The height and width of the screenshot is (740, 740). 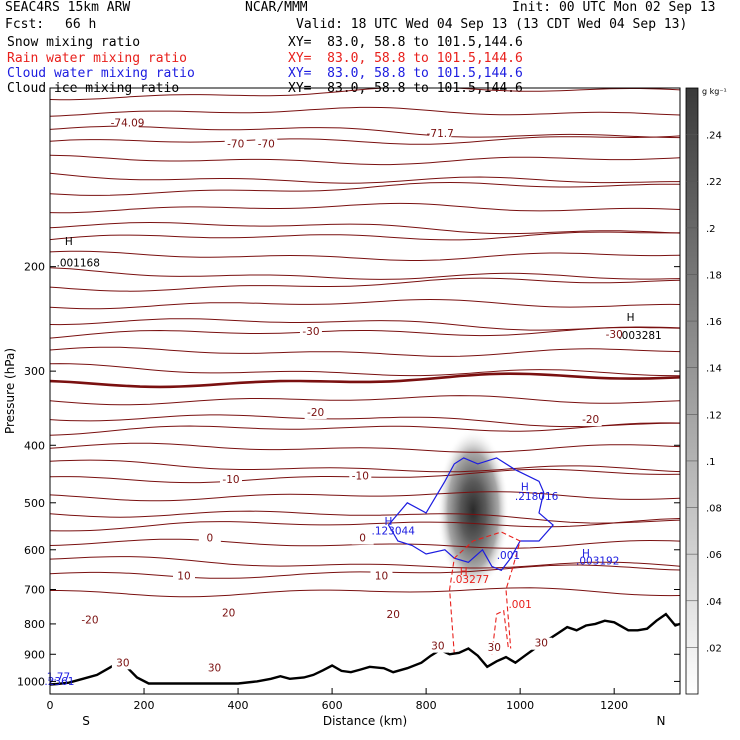 What do you see at coordinates (34, 371) in the screenshot?
I see `y-tick-label: 300` at bounding box center [34, 371].